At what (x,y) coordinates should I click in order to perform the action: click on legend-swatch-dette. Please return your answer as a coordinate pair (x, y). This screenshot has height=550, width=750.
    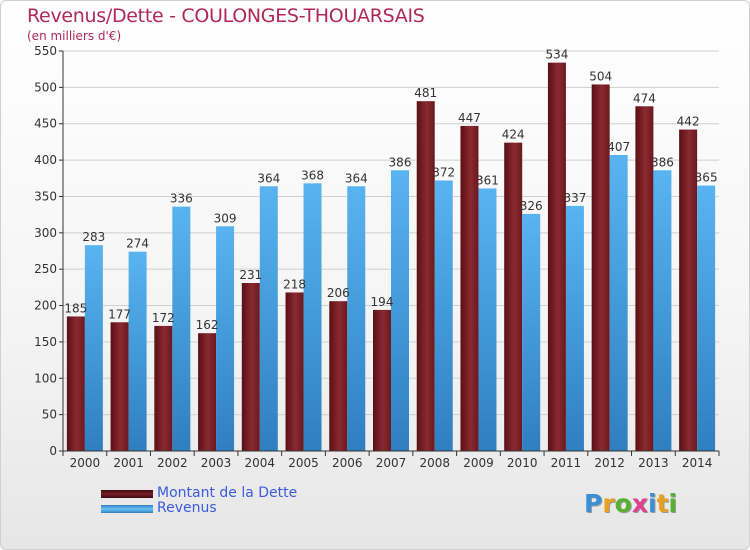
    Looking at the image, I should click on (127, 494).